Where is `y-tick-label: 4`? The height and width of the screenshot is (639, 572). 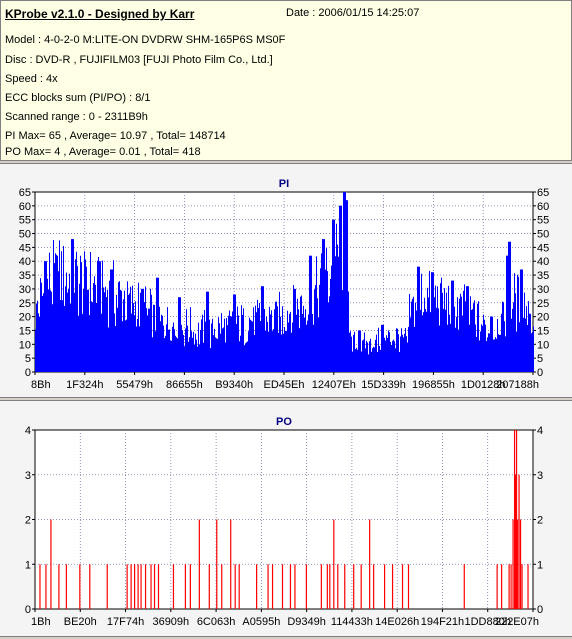 y-tick-label: 4 is located at coordinates (28, 431).